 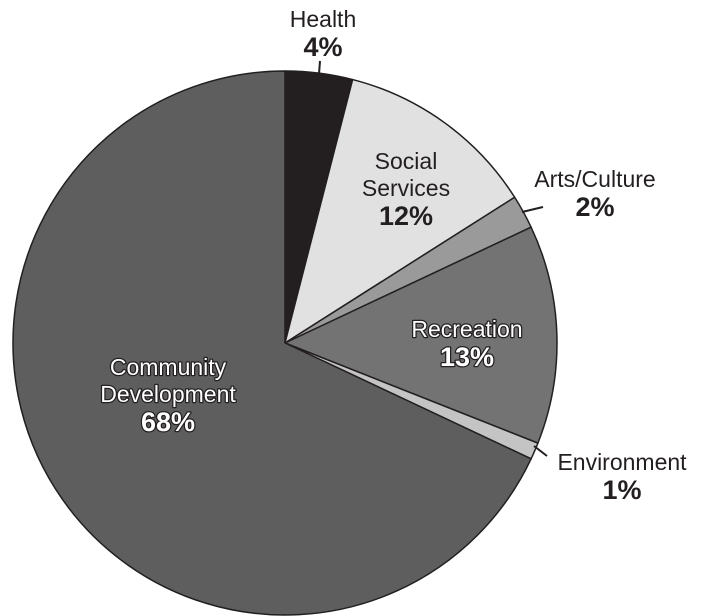 I want to click on leader-line-health, so click(x=319, y=67).